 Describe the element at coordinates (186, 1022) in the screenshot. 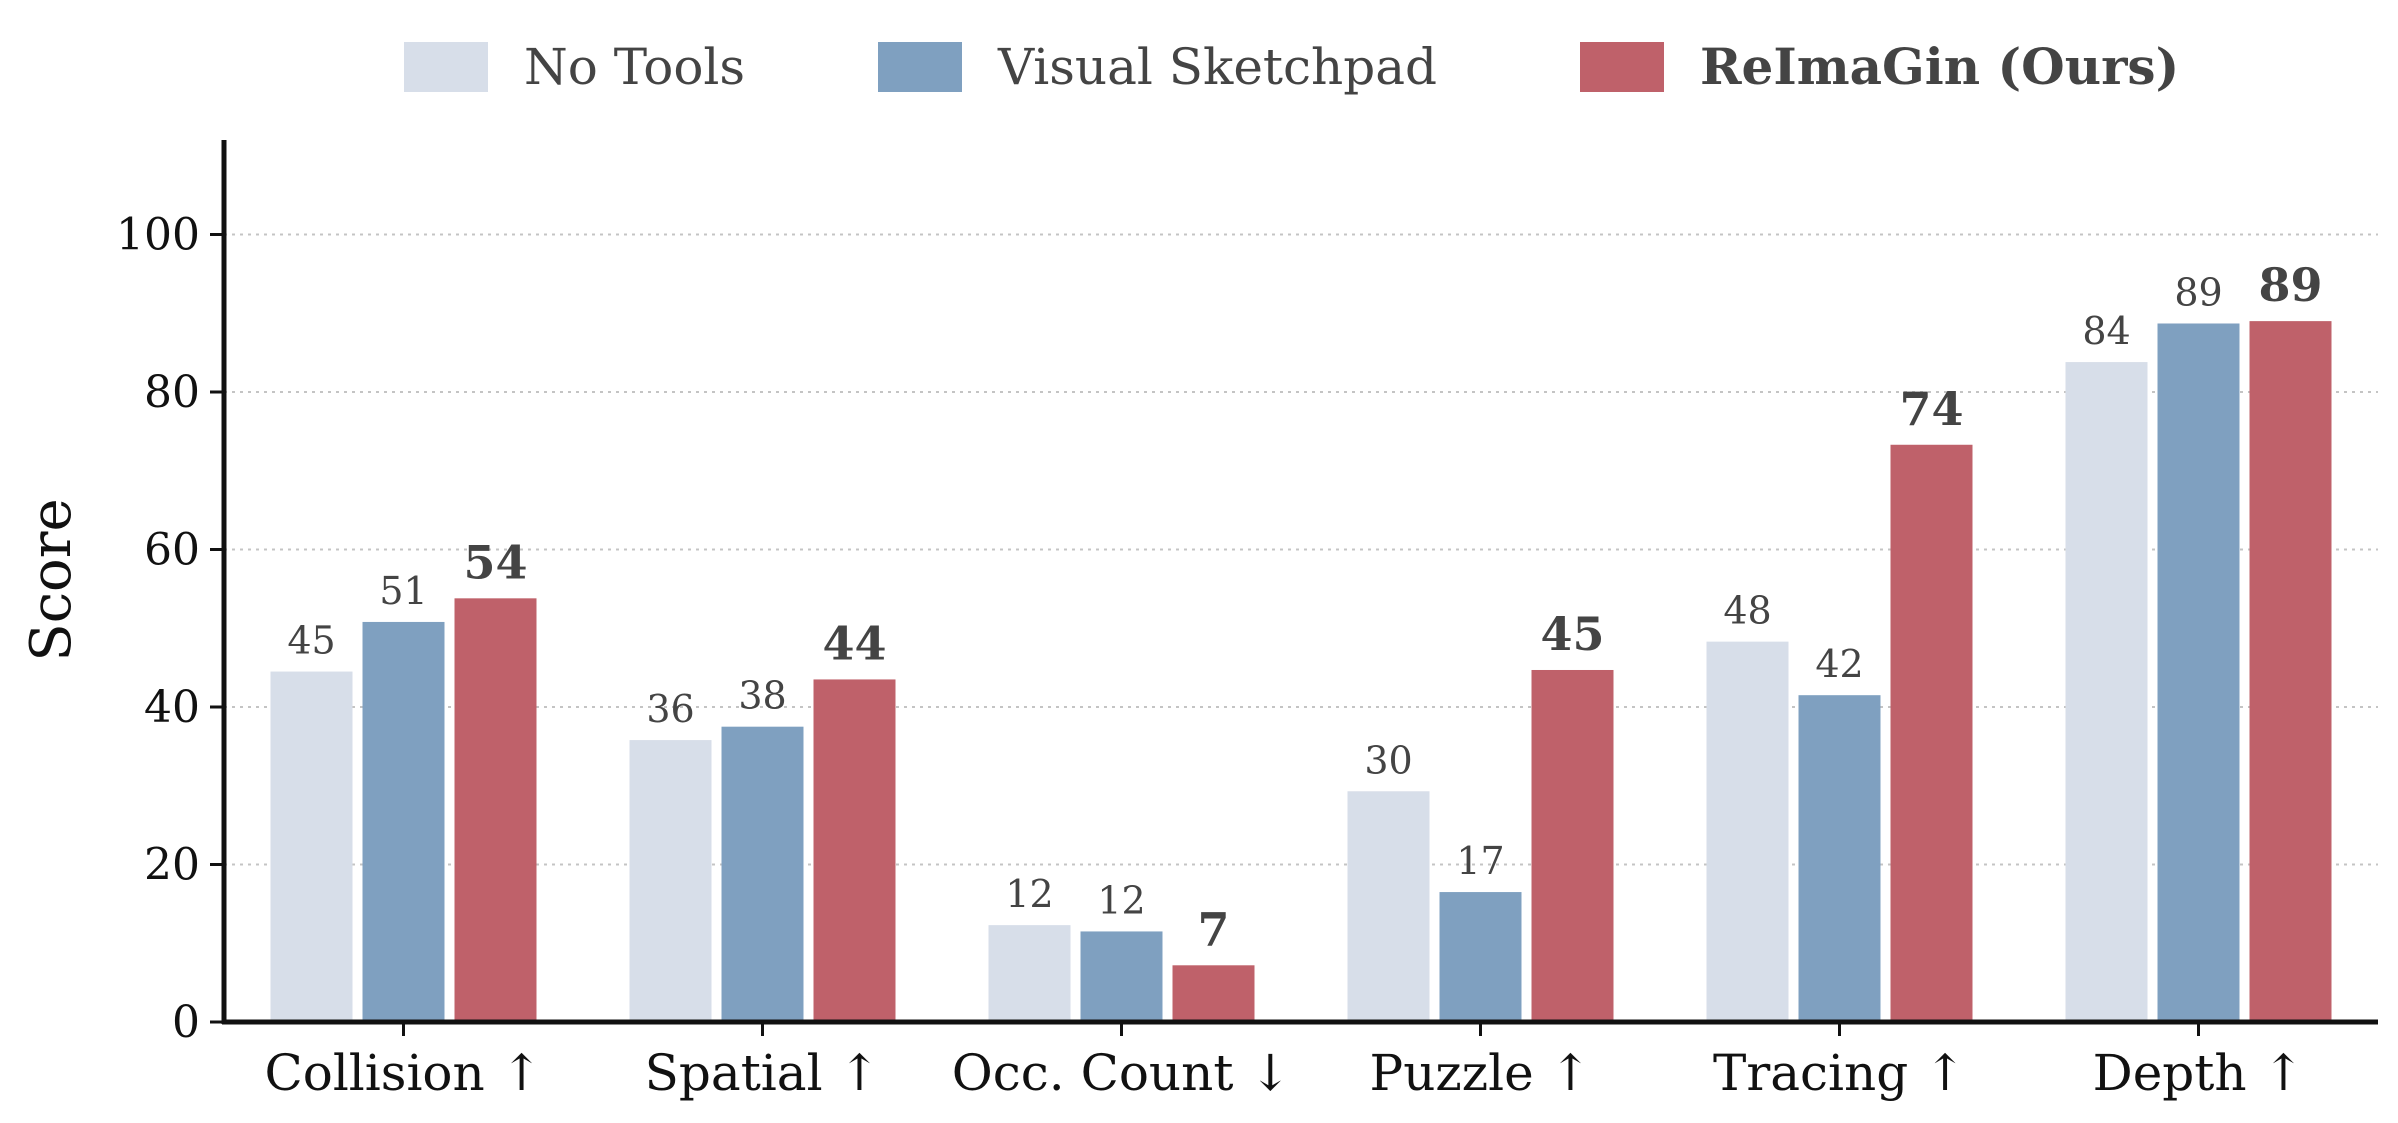

I see `y-tick-label: 0` at that location.